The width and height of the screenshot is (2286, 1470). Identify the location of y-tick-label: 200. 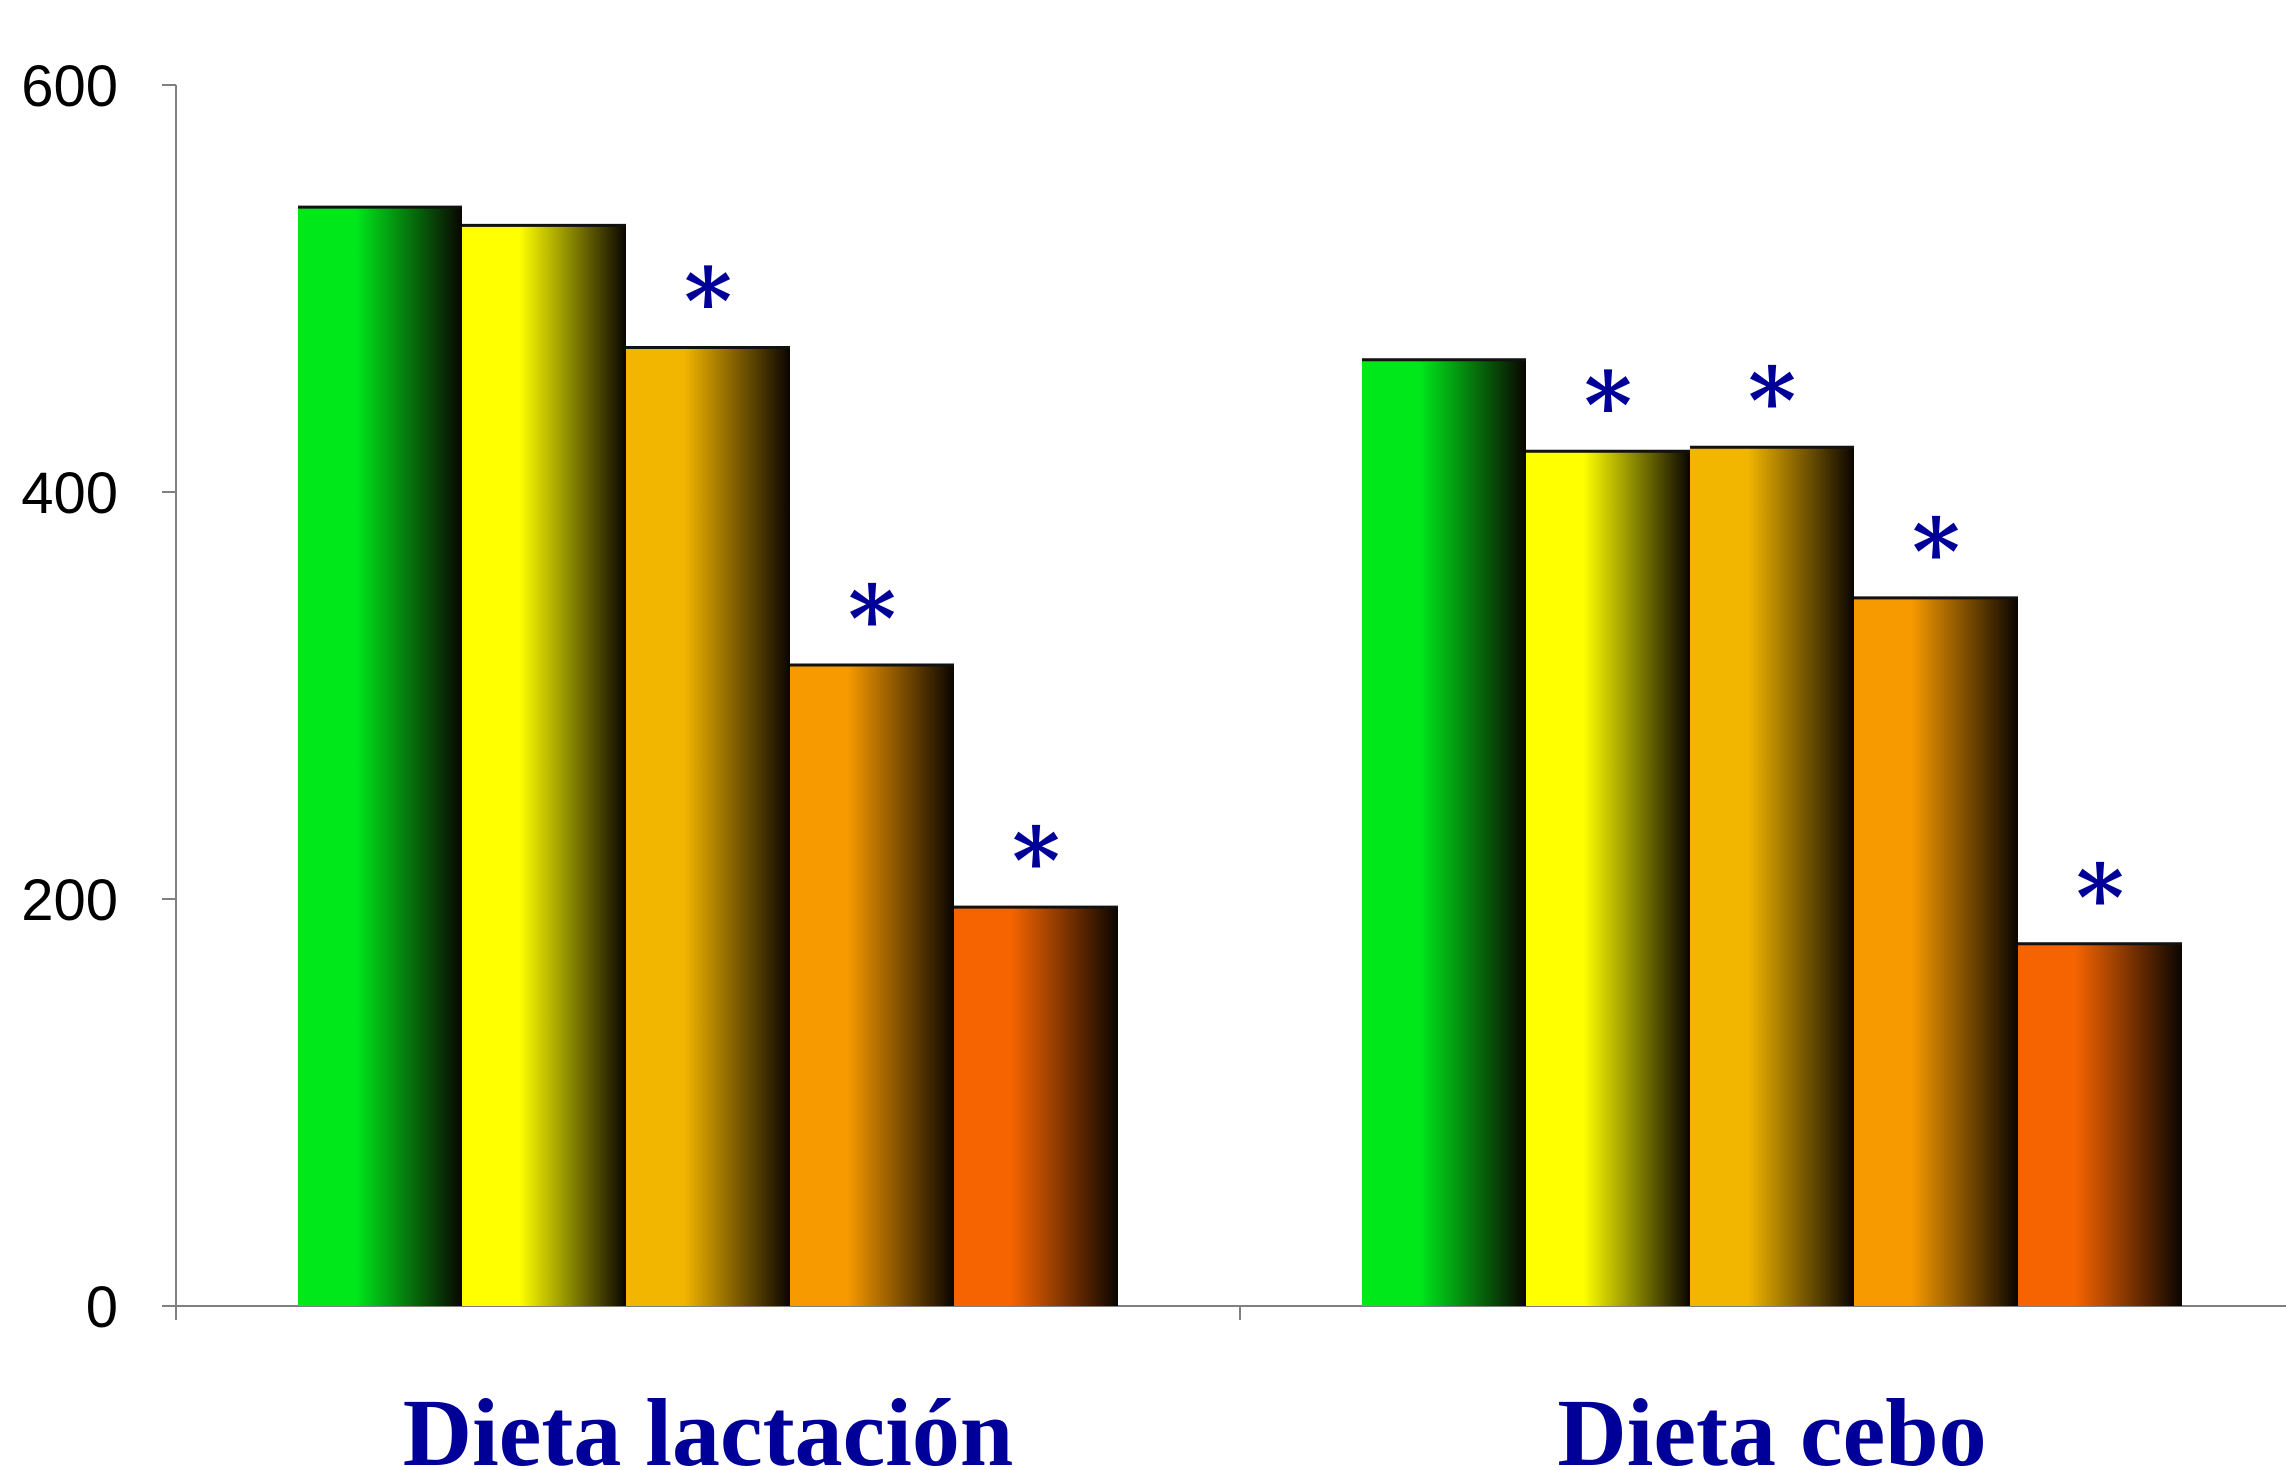
(69, 900).